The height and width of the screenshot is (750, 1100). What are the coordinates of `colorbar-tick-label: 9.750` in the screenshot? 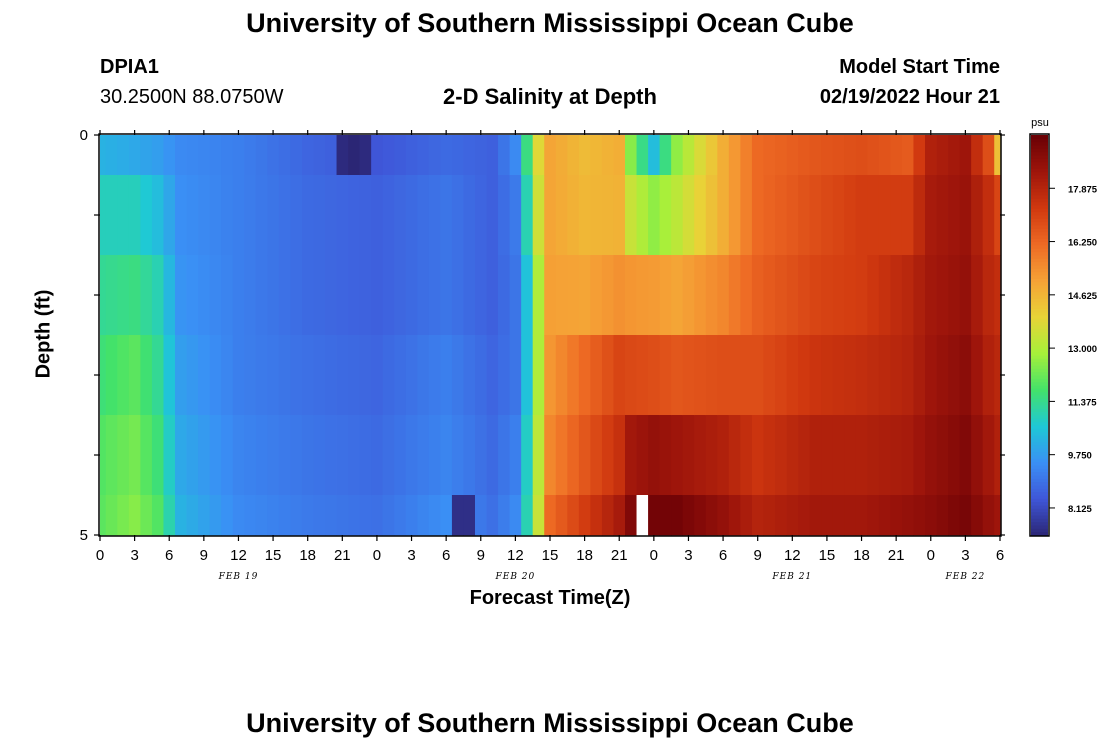 It's located at (1080, 456).